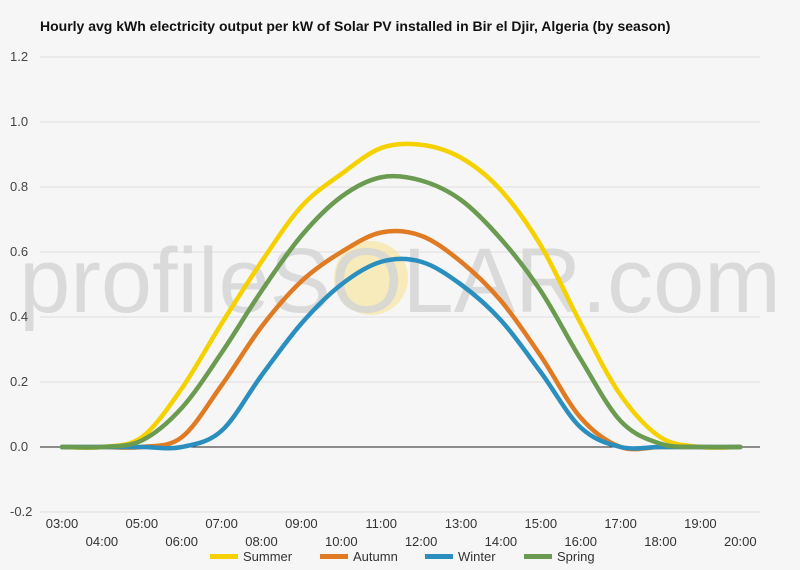 The height and width of the screenshot is (570, 800). I want to click on y-tick-label: 0.8, so click(19, 186).